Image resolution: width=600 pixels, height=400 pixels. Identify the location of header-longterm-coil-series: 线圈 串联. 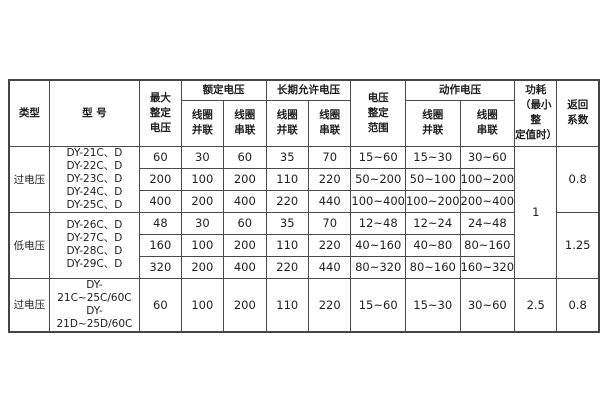
(329, 123).